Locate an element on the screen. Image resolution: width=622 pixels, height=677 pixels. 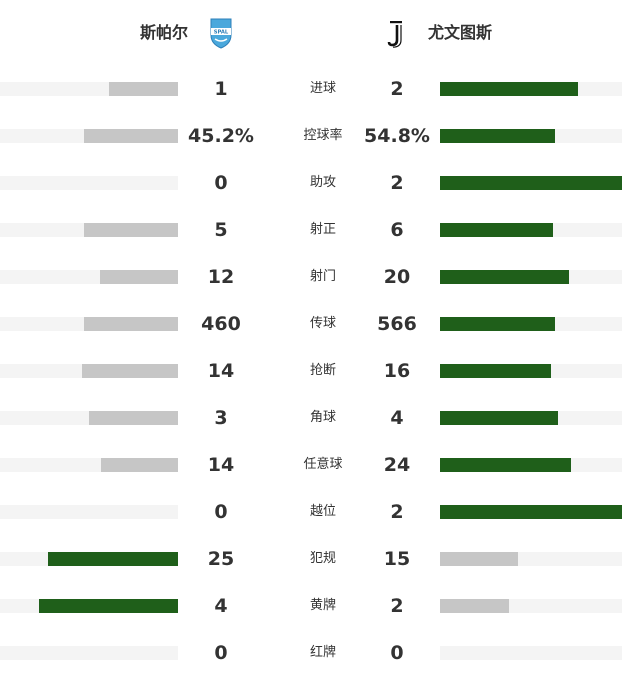
stat-label: 射正 is located at coordinates (322, 229).